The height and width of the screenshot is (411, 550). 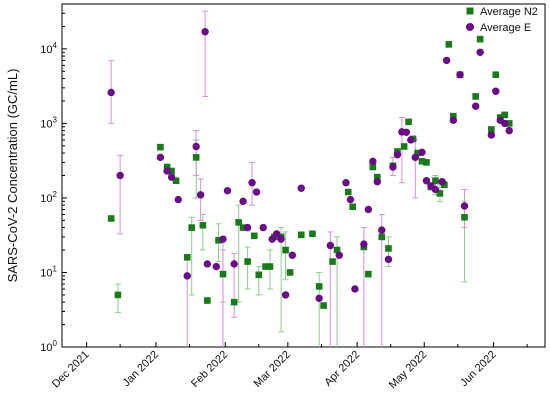 What do you see at coordinates (53, 178) in the screenshot?
I see `y-axis: 10⁰ 10¹ 10² 10³ 10⁴` at bounding box center [53, 178].